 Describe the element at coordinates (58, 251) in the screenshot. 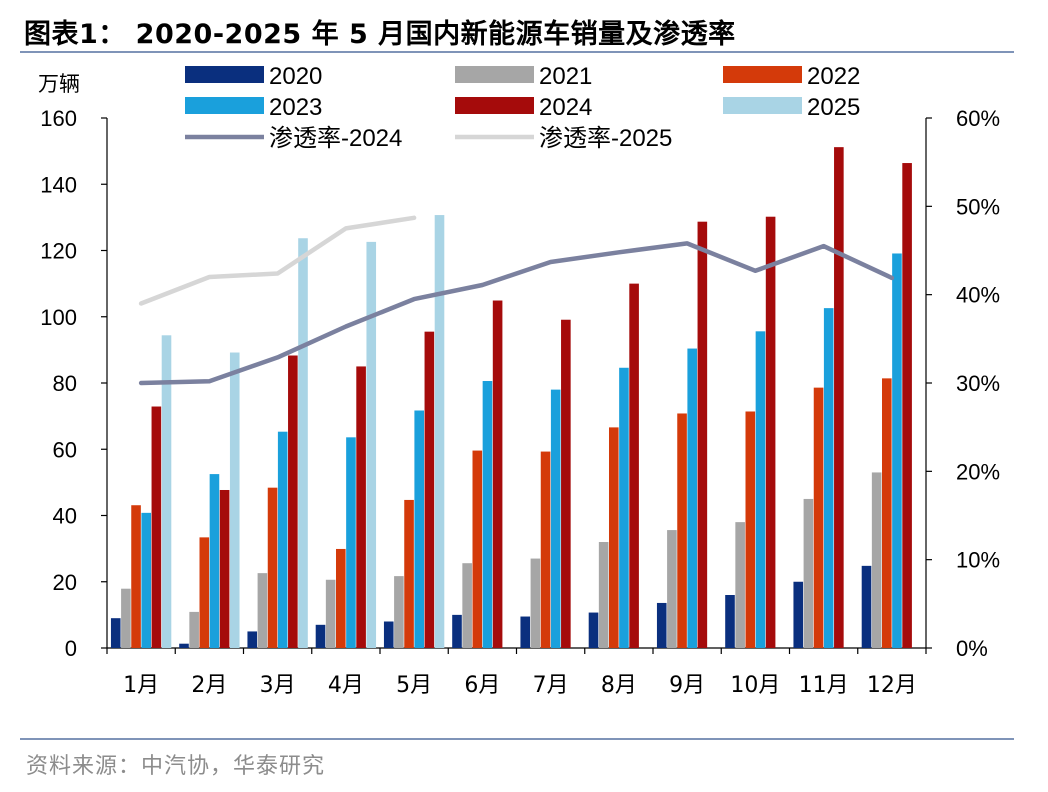

I see `y-tick-label: 120` at that location.